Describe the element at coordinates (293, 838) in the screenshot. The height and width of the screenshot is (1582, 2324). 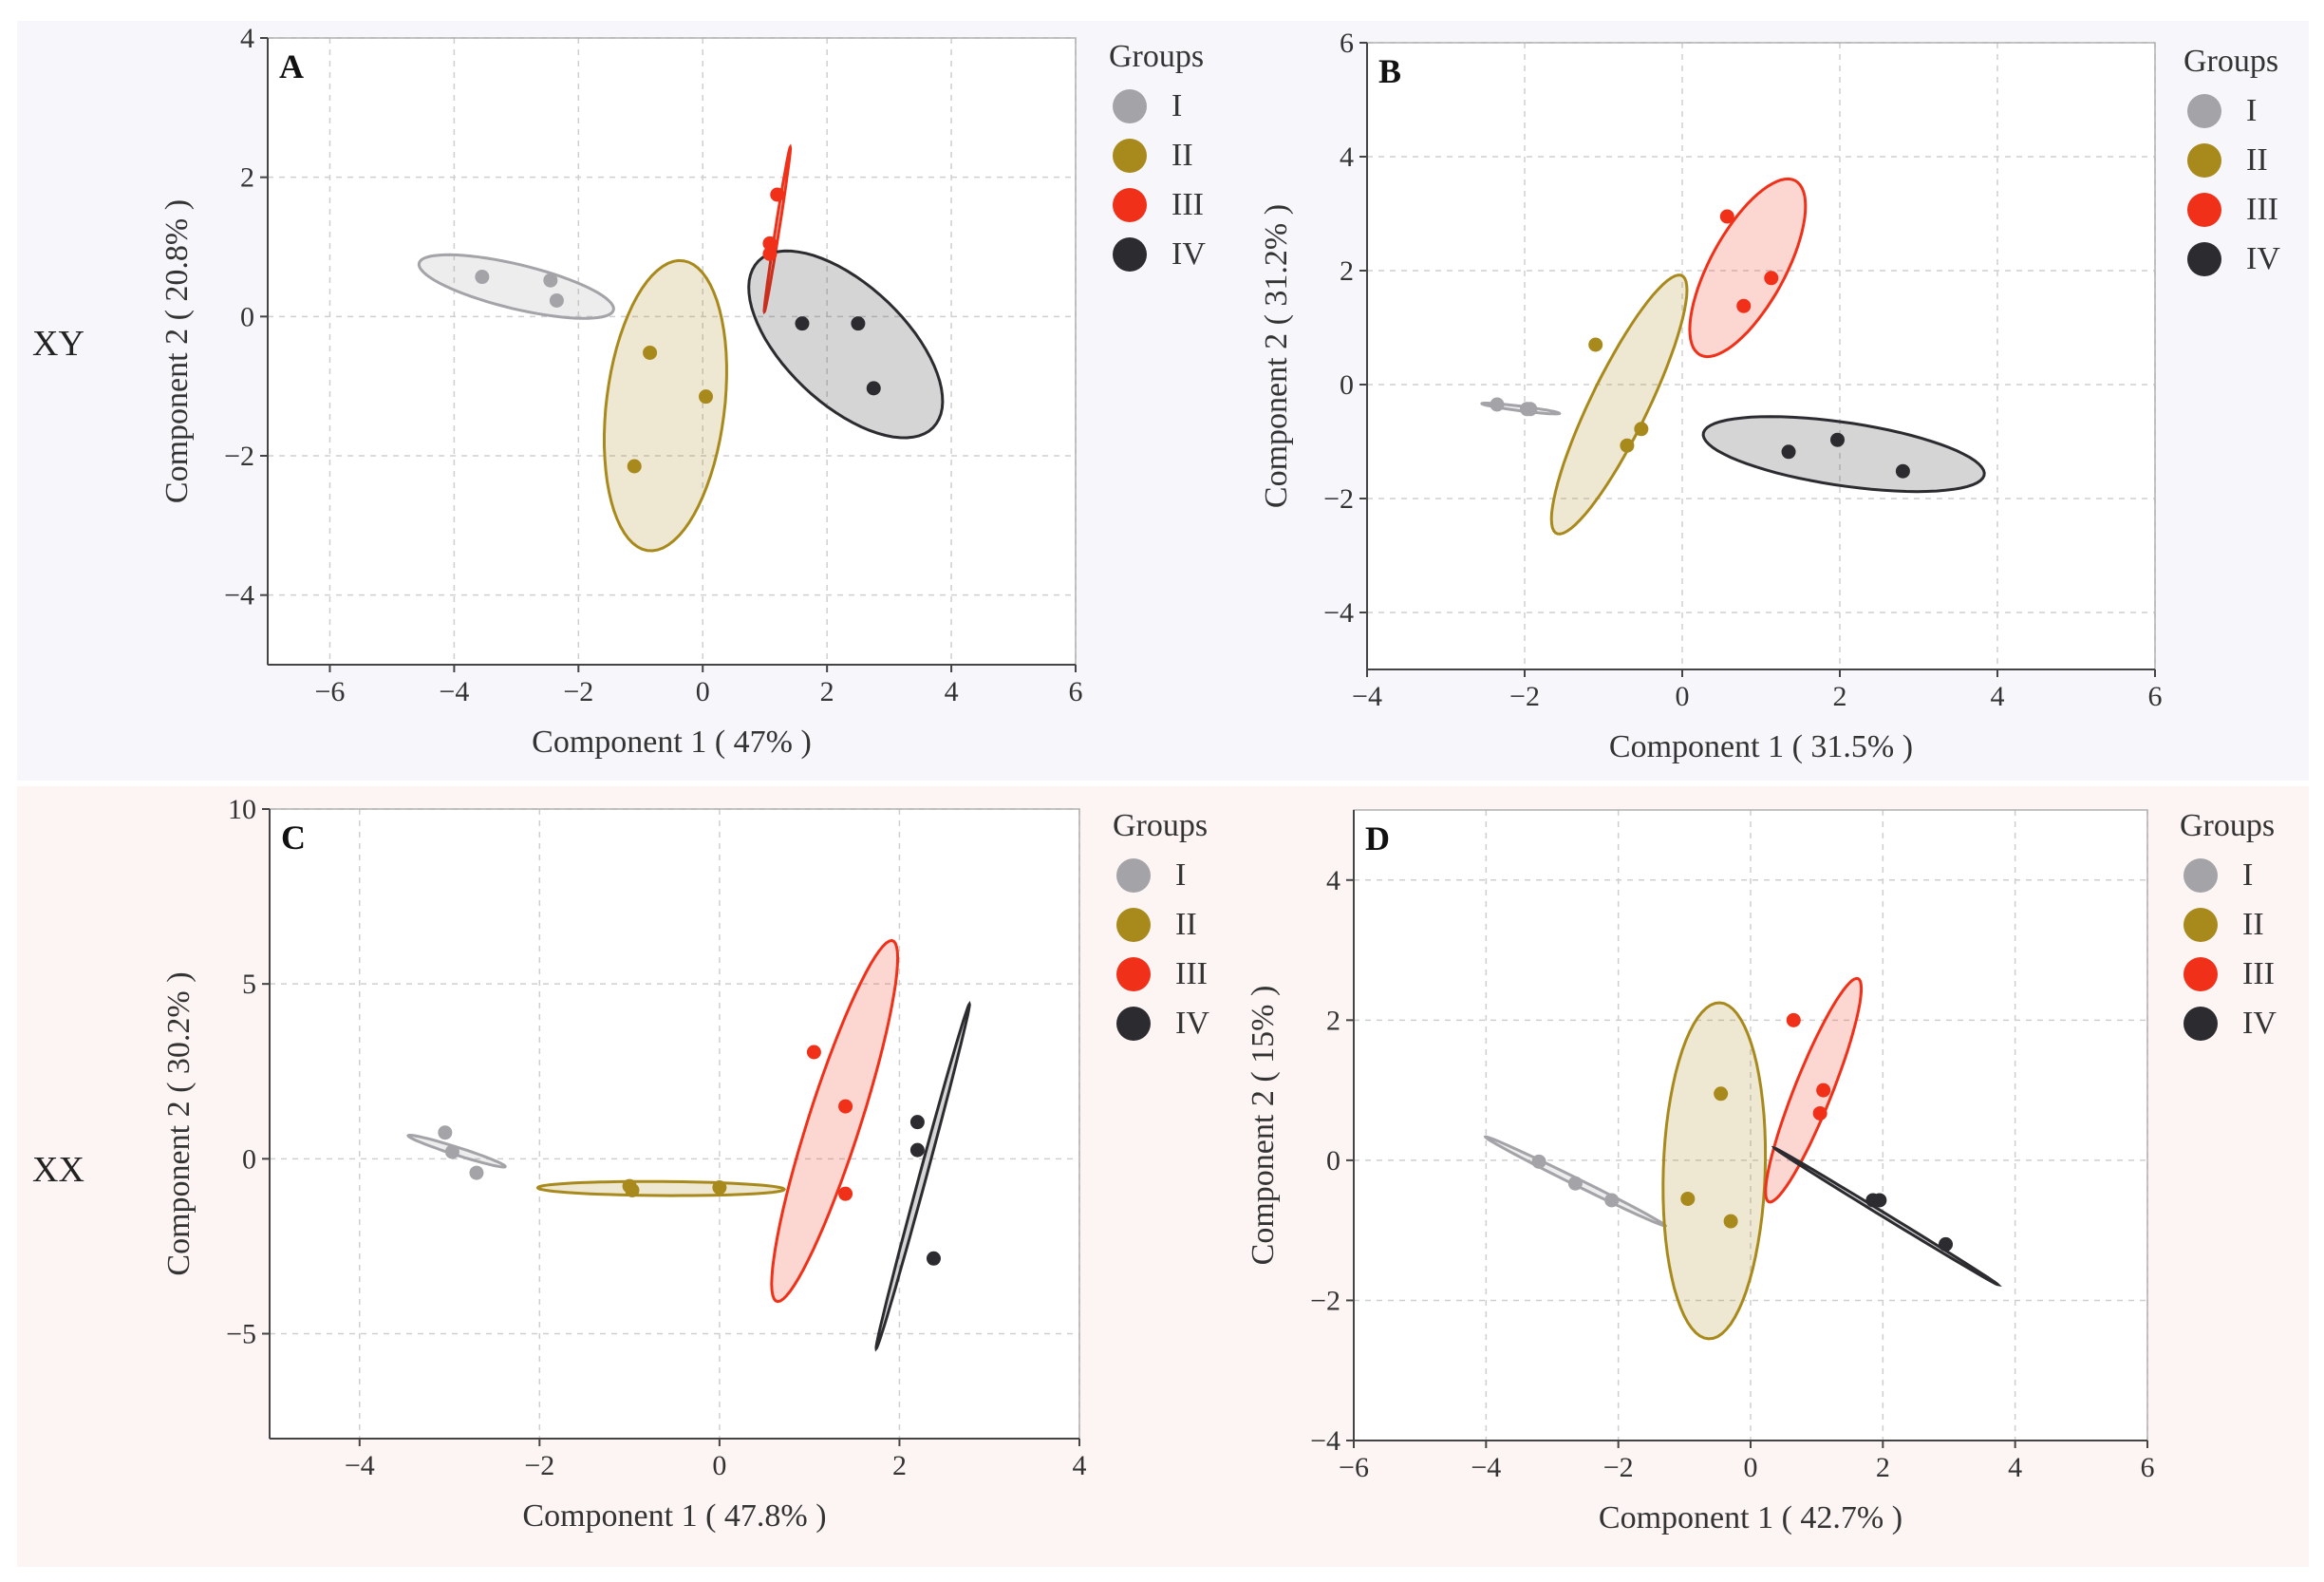
I see `panel-letter: C` at that location.